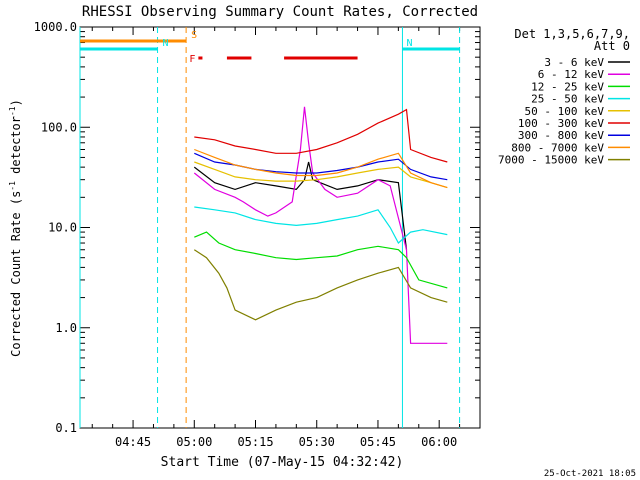 This screenshot has width=640, height=480. What do you see at coordinates (12, 186) in the screenshot?
I see `y-axis-label-exp1: -1` at bounding box center [12, 186].